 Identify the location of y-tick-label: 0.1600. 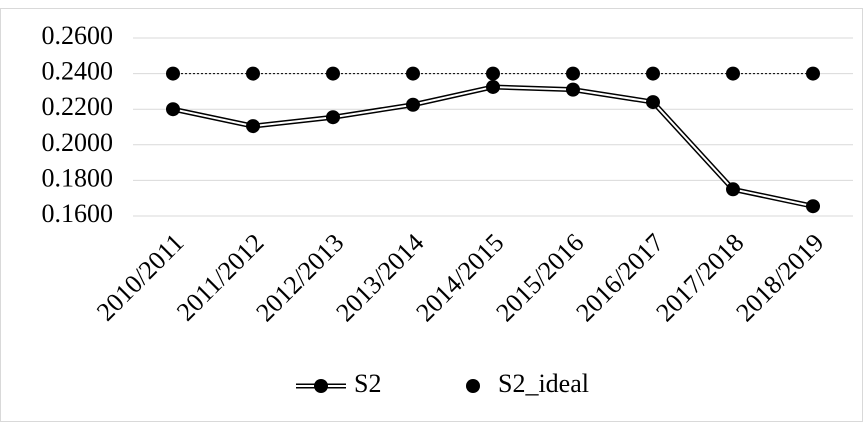
(78, 213).